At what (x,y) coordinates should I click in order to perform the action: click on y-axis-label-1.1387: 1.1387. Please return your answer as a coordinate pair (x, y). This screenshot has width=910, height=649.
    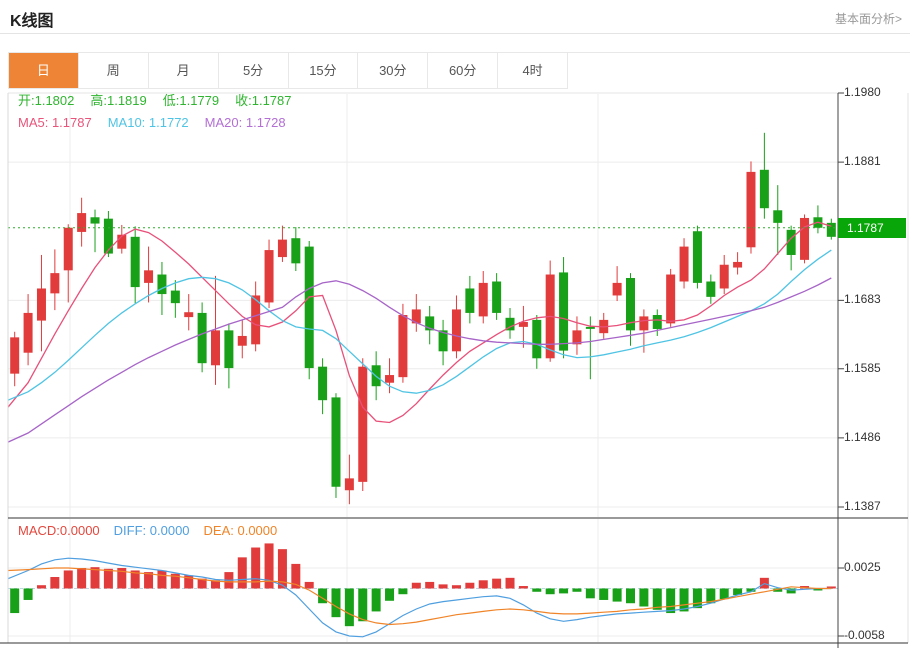
    Looking at the image, I should click on (862, 506).